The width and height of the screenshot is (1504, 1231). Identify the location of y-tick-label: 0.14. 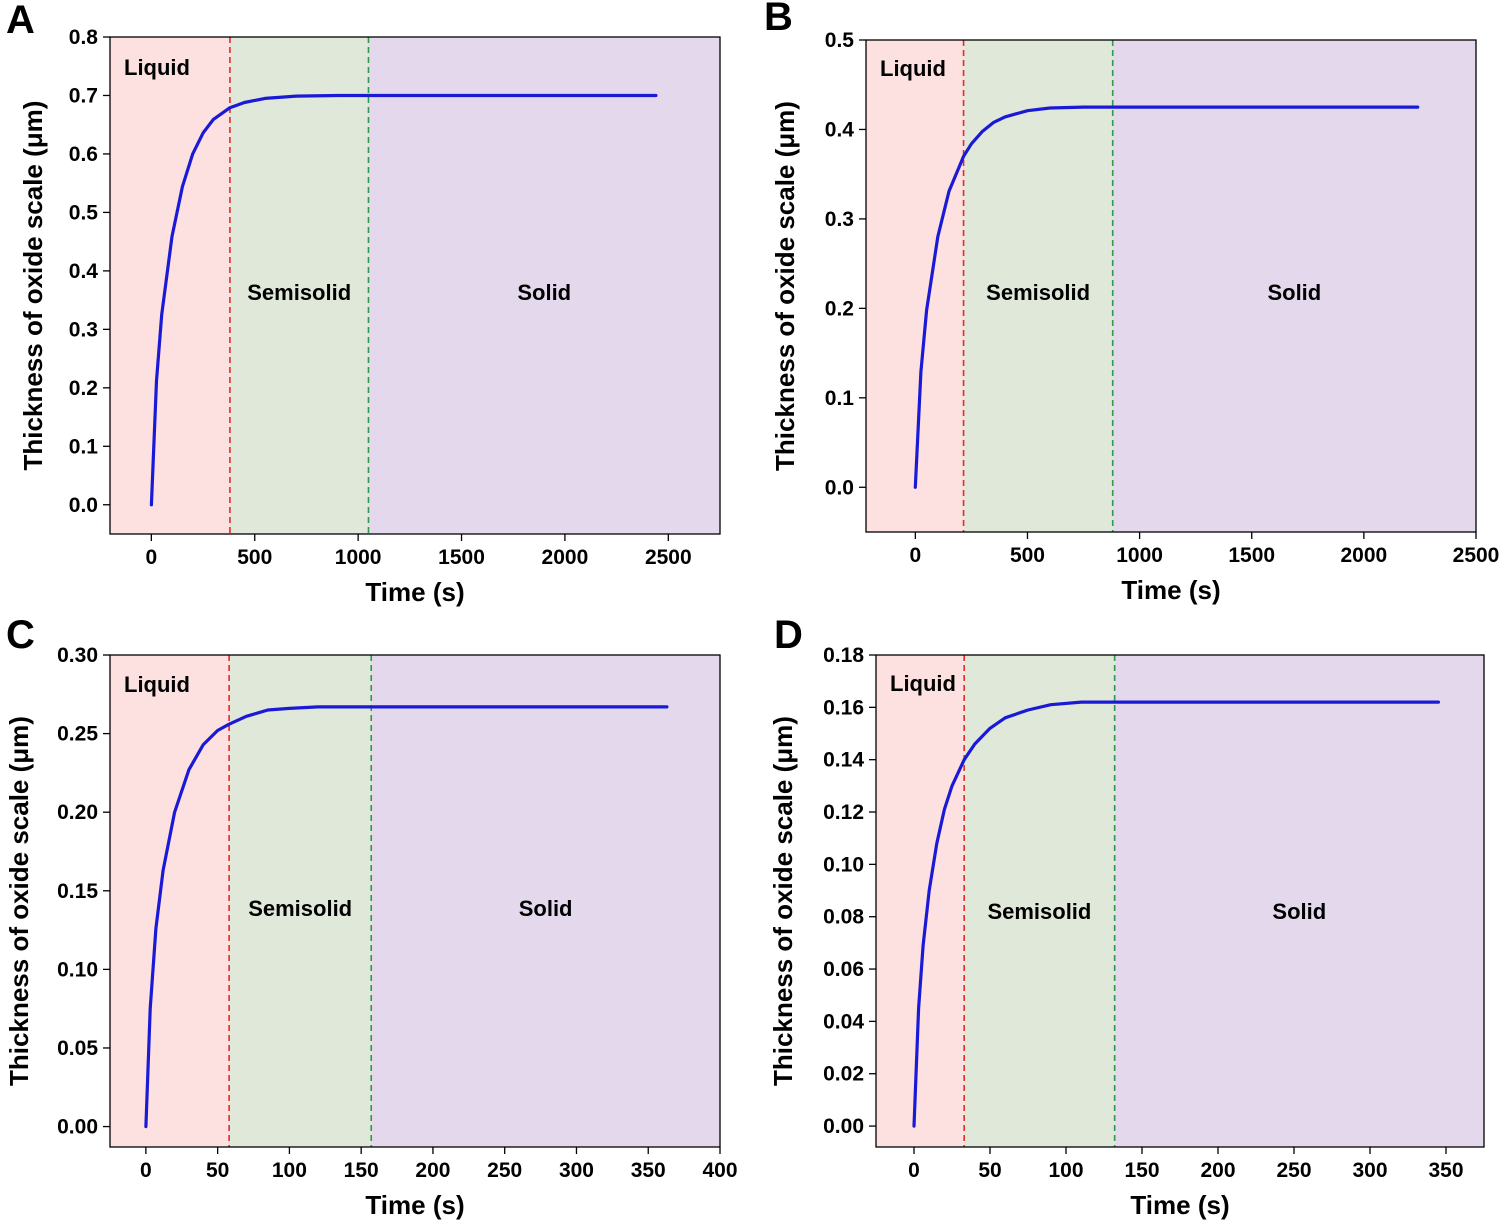
(843, 760).